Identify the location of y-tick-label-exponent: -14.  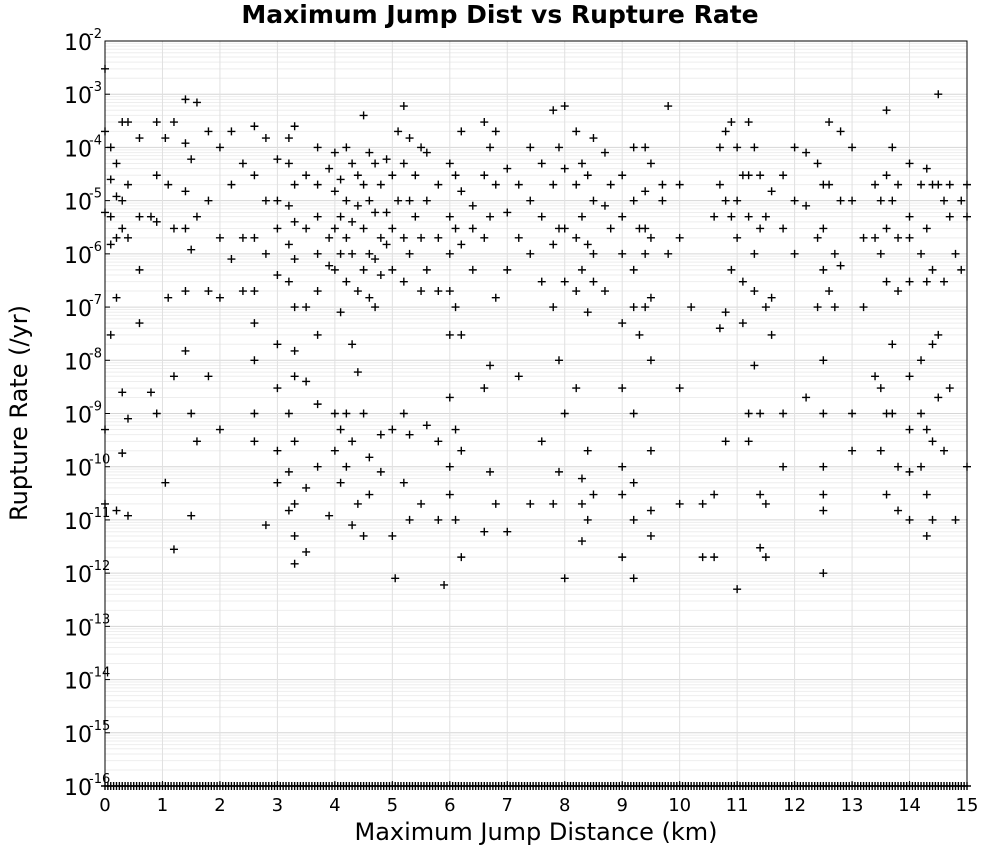
(99, 673).